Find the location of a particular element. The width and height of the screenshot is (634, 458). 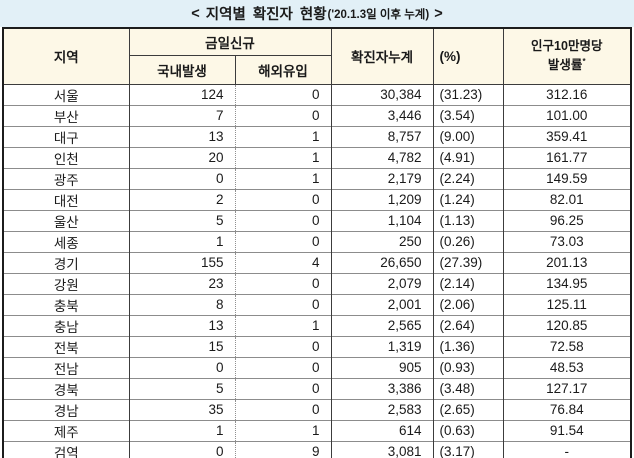

cell-incidence-rate: 76.84 is located at coordinates (566, 409).